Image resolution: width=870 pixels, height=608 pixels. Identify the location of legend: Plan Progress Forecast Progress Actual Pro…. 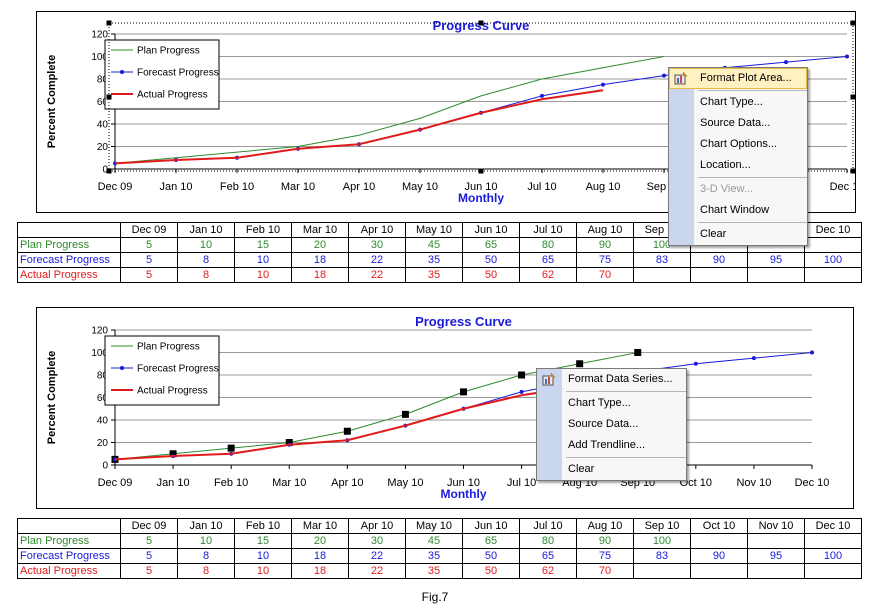
(162, 370).